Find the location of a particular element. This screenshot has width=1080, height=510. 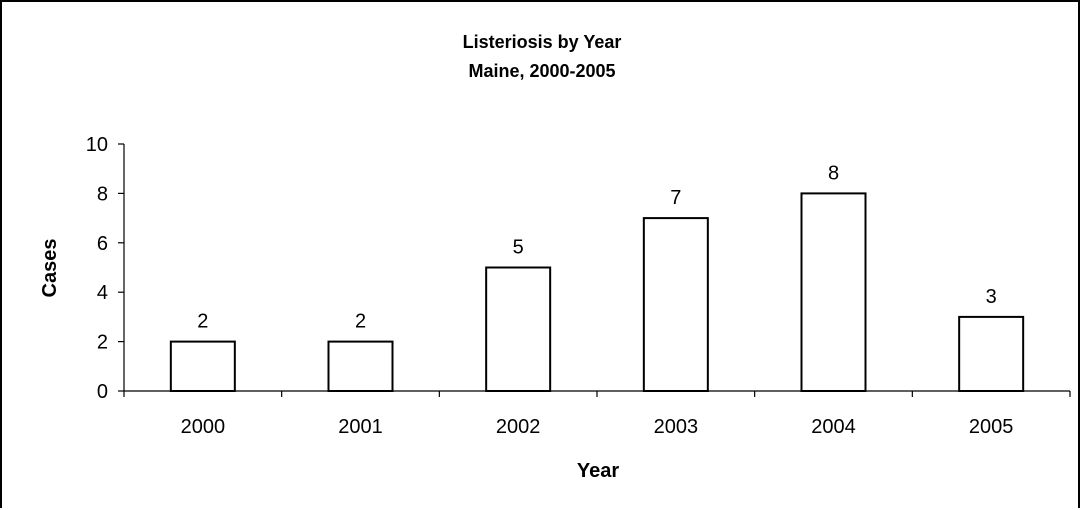

bar-2002 is located at coordinates (518, 329).